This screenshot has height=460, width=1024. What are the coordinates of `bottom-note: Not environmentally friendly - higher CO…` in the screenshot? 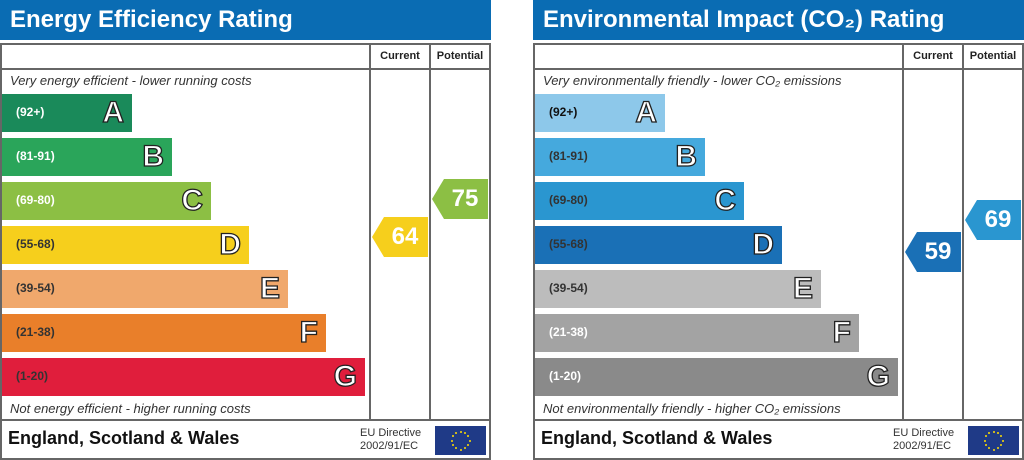 It's located at (692, 408).